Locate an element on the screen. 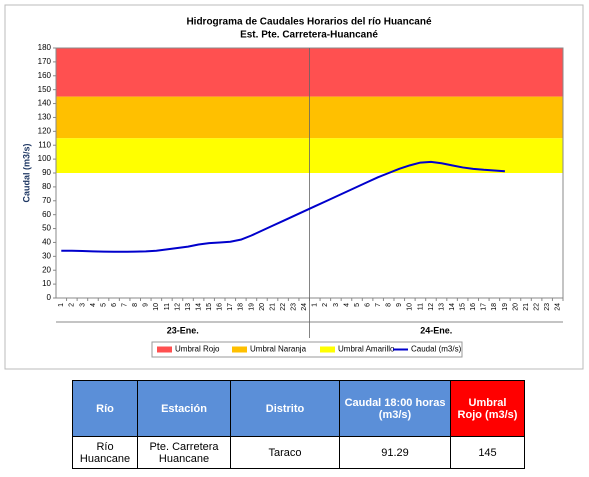  y-axis-label: Caudal (m3/s) is located at coordinates (26, 172).